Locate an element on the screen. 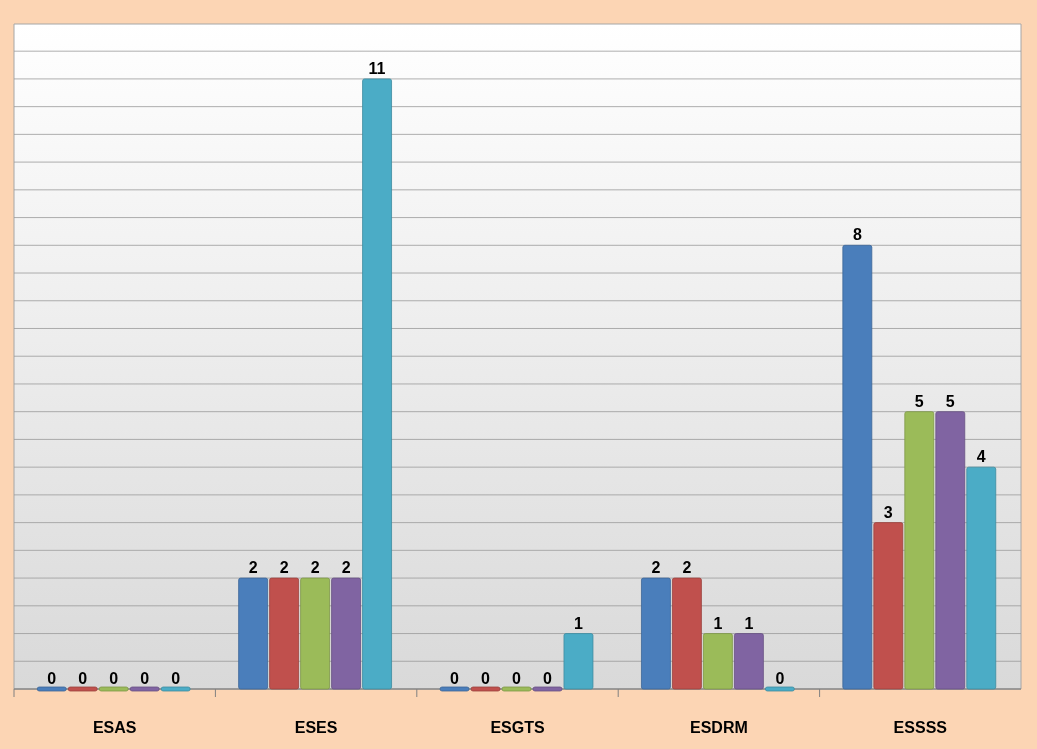 This screenshot has height=749, width=1037. x-tick-label: ESAS is located at coordinates (114, 727).